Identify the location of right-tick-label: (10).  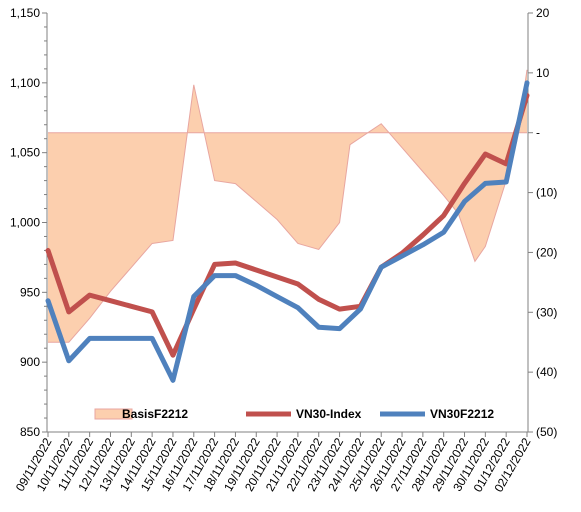
(546, 193).